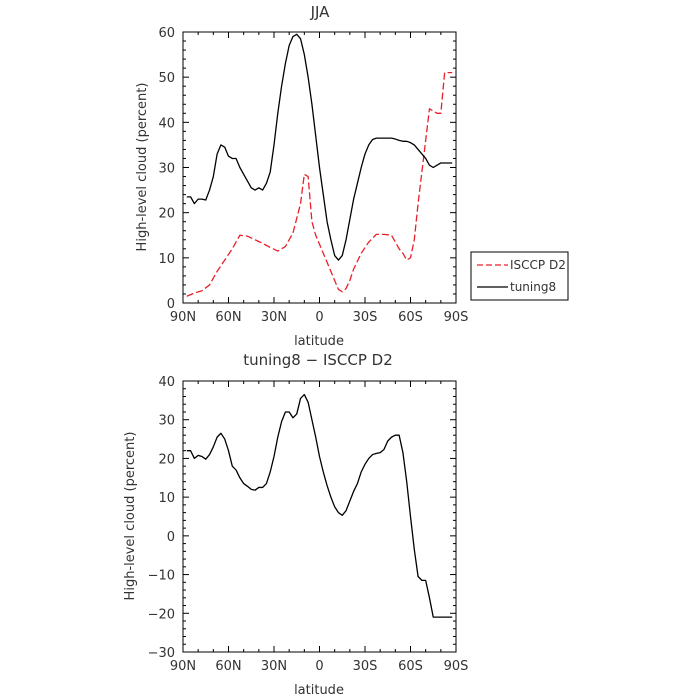 This screenshot has height=700, width=700. I want to click on bottom-x-tick-label: 60S, so click(410, 666).